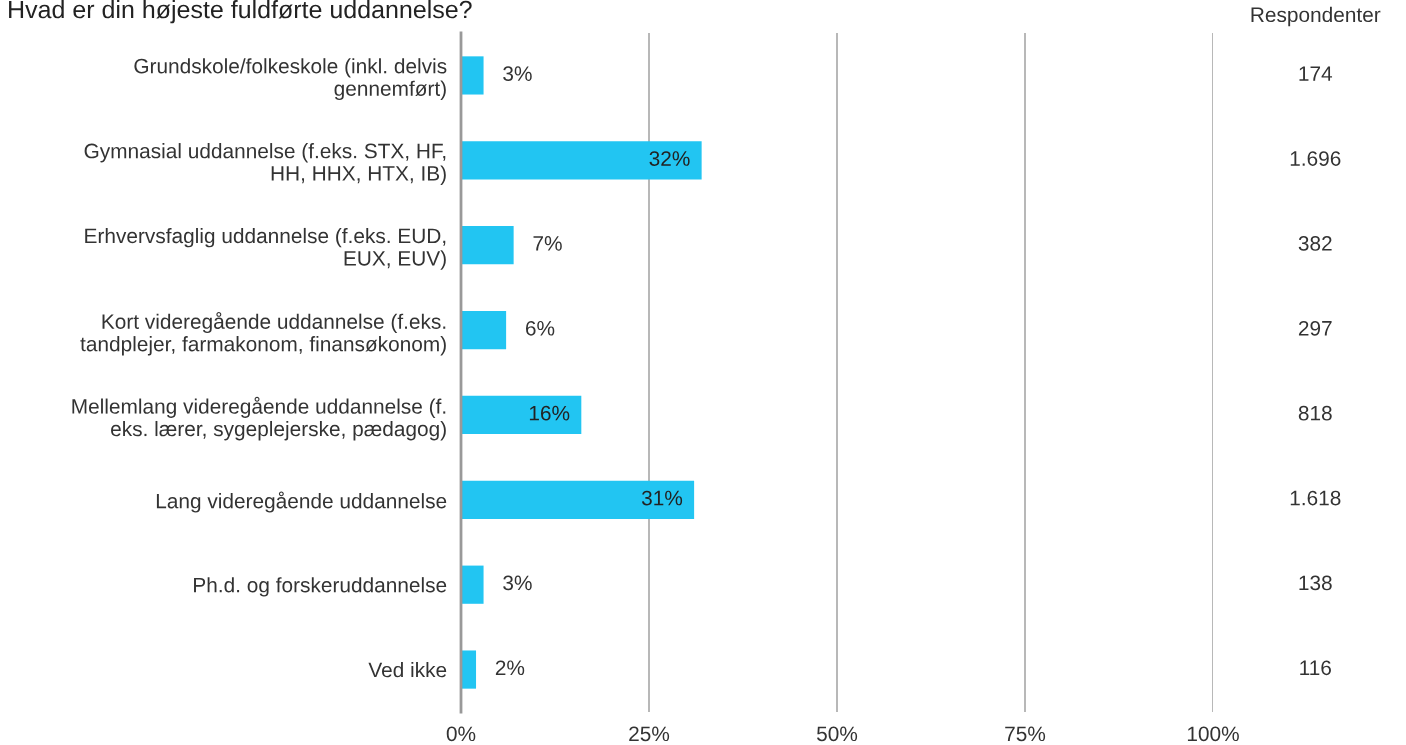 This screenshot has height=745, width=1406. What do you see at coordinates (265, 164) in the screenshot?
I see `y-tick-label: Gymnasial uddannelse (f.eks. STX, HF, HH, HHX, HTX, IB)` at bounding box center [265, 164].